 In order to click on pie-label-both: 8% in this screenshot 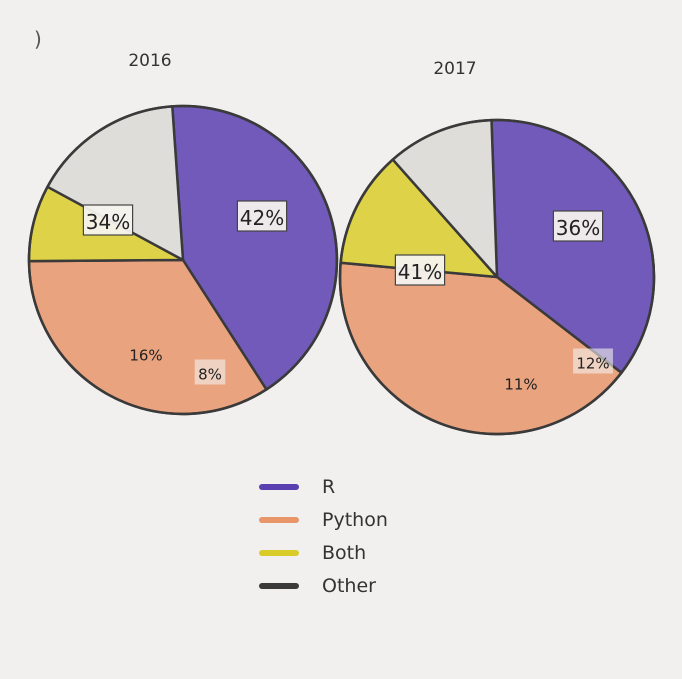, I will do `click(210, 374)`.